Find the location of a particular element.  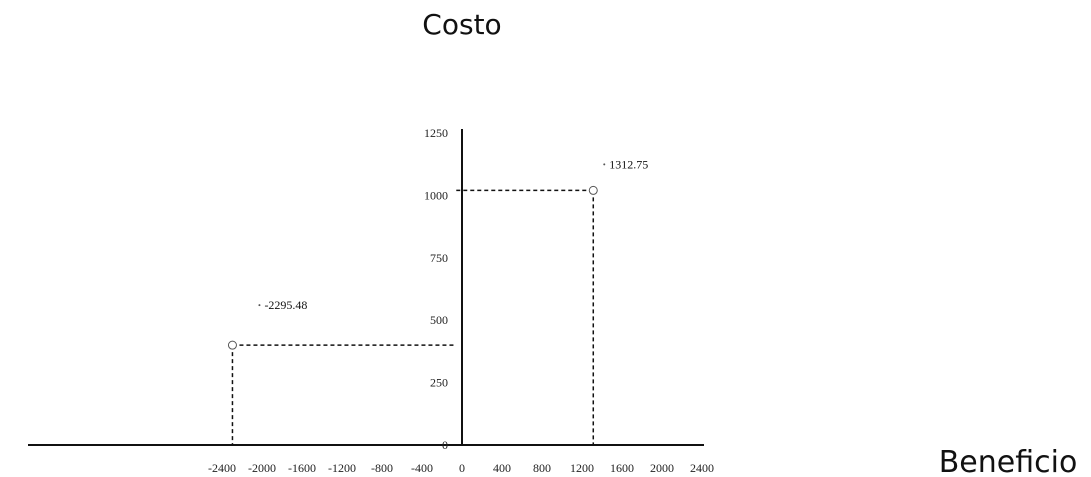

point-label: 1312.75 is located at coordinates (628, 164).